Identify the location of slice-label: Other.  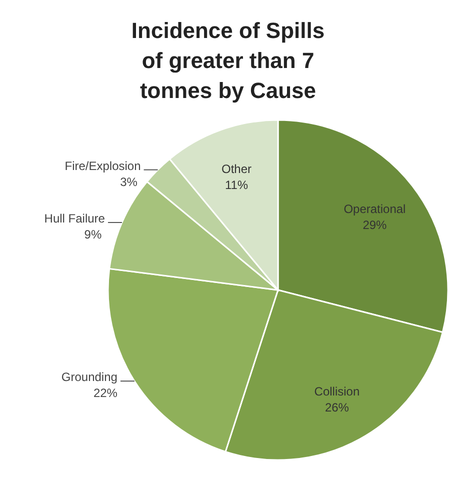
(237, 169).